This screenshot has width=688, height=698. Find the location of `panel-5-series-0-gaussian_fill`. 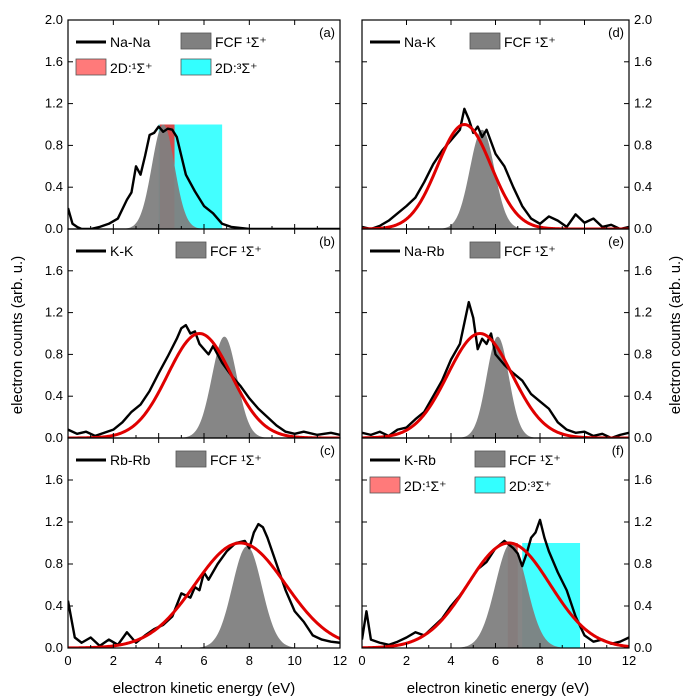

panel-5-series-0-gaussian_fill is located at coordinates (495, 387).